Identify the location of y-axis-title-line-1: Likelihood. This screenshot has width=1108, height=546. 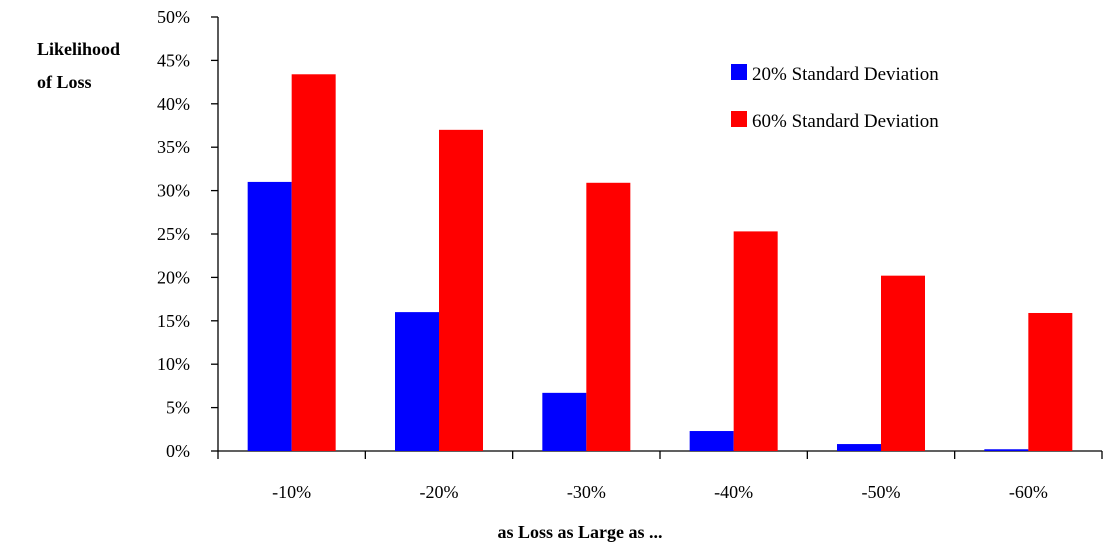
(78, 49).